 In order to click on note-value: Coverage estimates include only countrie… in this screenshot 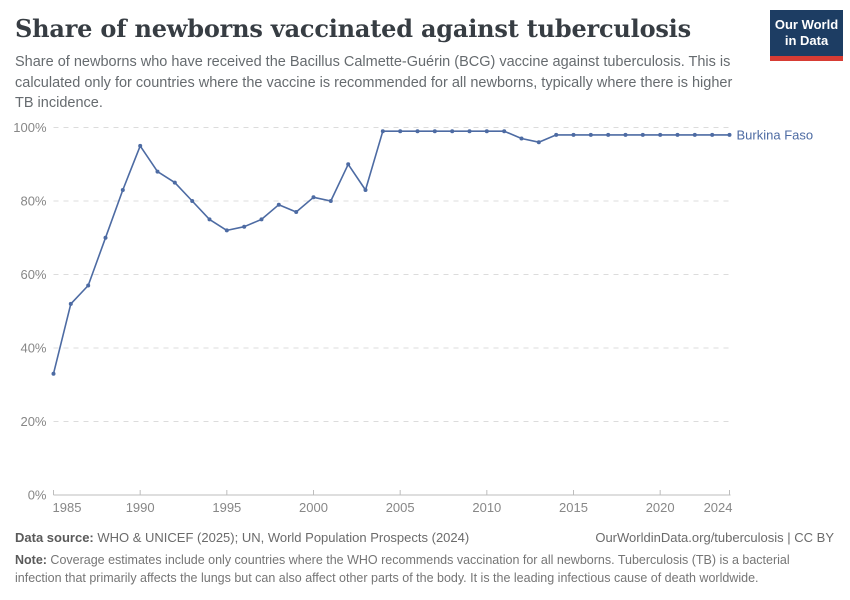, I will do `click(402, 569)`.